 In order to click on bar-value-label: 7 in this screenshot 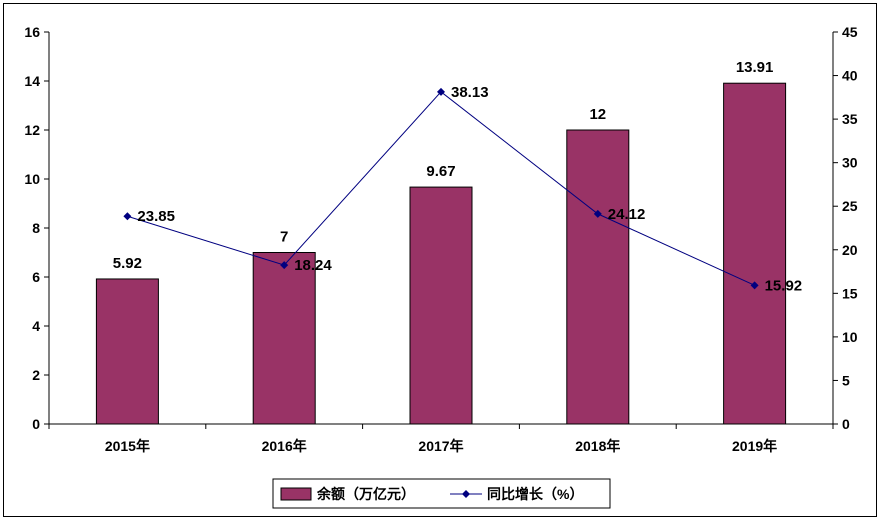, I will do `click(284, 237)`.